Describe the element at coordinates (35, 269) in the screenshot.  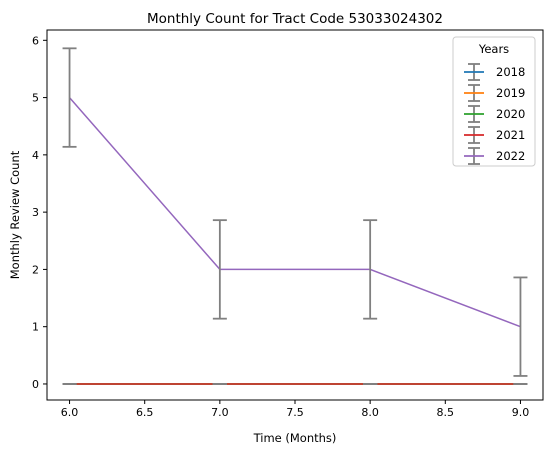
I see `y-tick-label: 2` at that location.